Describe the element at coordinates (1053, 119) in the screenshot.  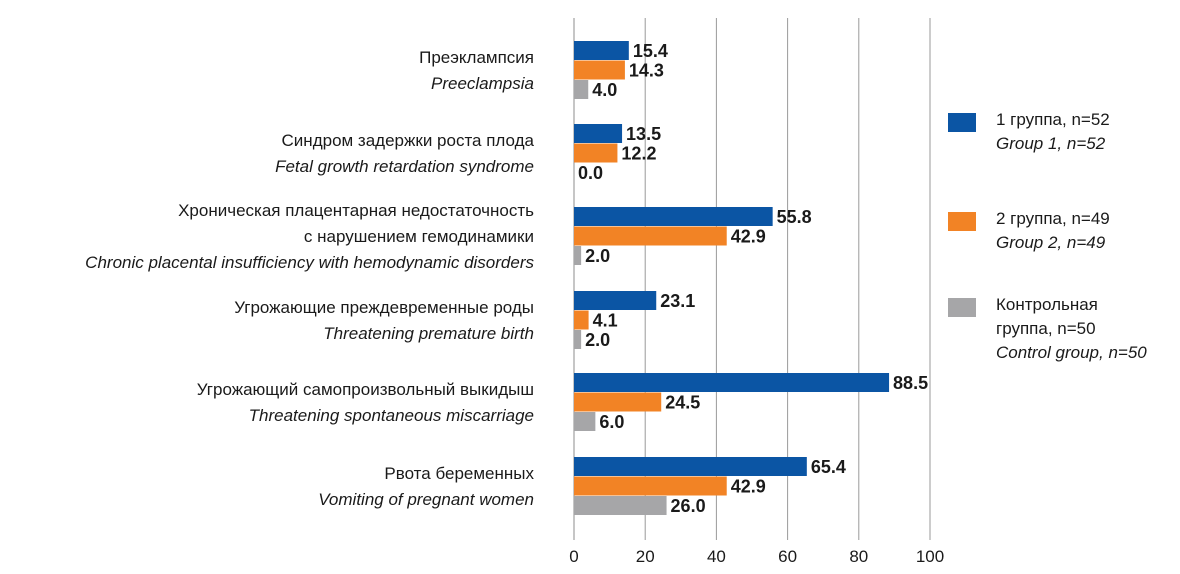
I see `legend-label-ru: 1 группа, n=52` at that location.